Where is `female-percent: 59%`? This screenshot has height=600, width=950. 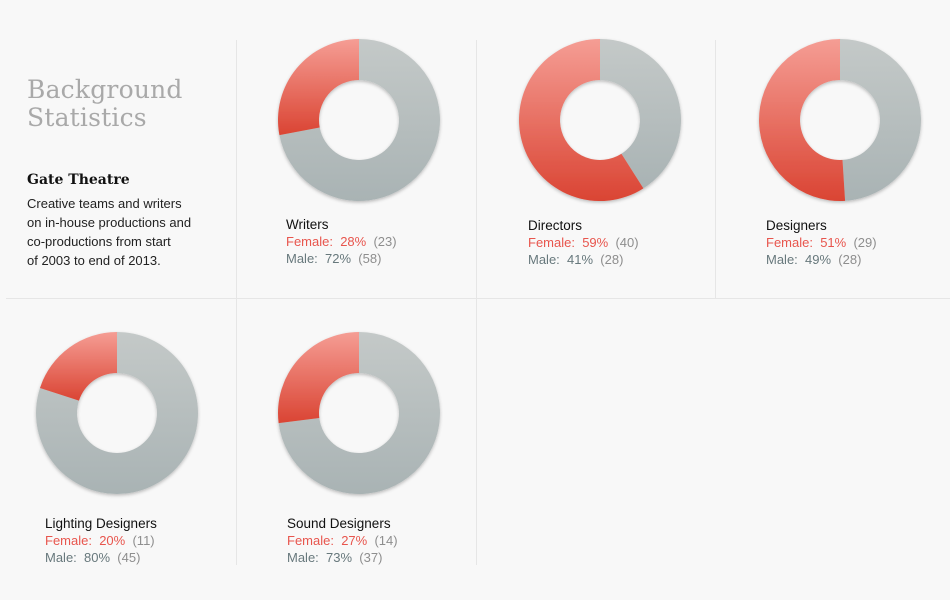 female-percent: 59% is located at coordinates (595, 242).